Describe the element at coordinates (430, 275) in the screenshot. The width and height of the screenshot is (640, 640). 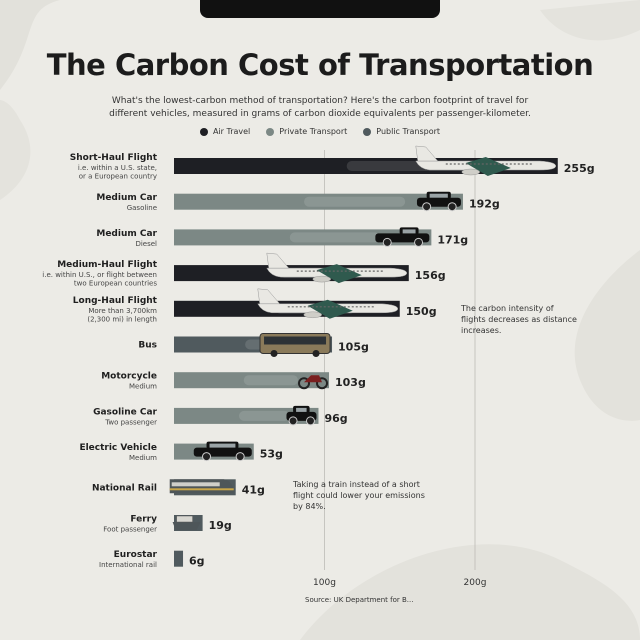
I see `value-label: 156g` at that location.